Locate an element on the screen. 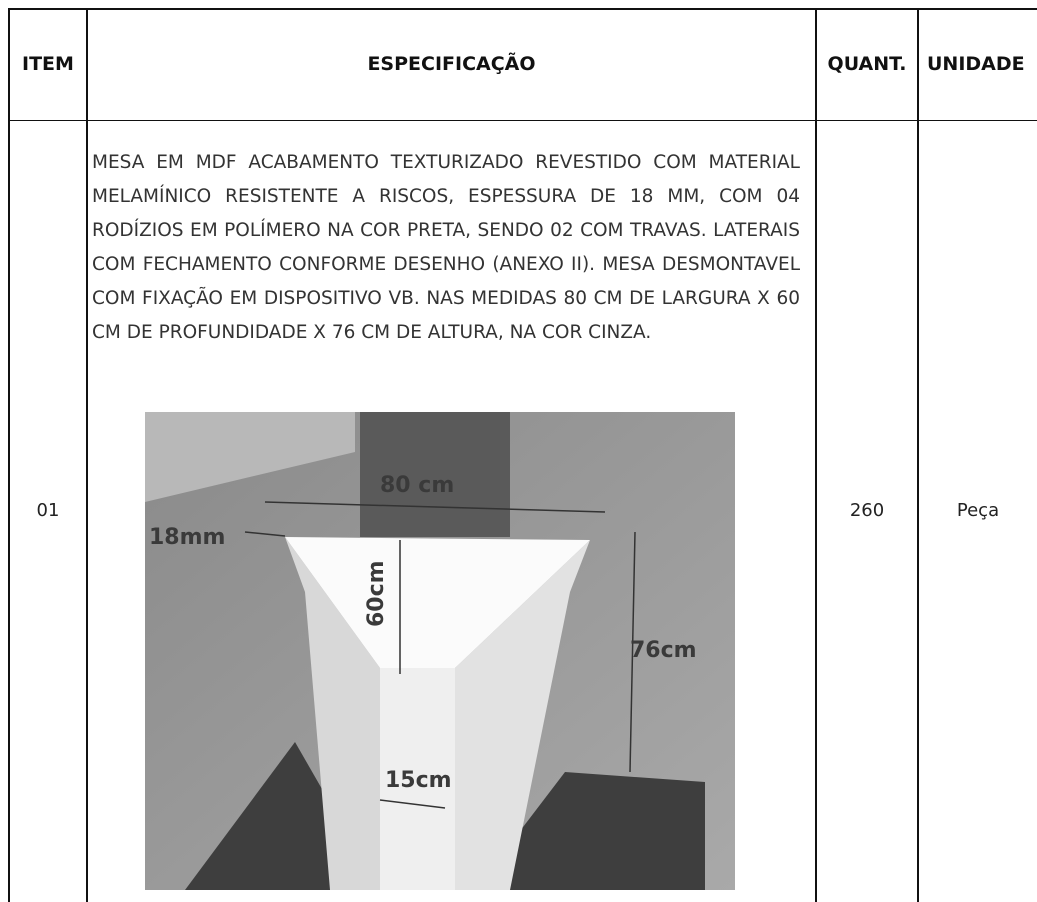  front is located at coordinates (417, 779).